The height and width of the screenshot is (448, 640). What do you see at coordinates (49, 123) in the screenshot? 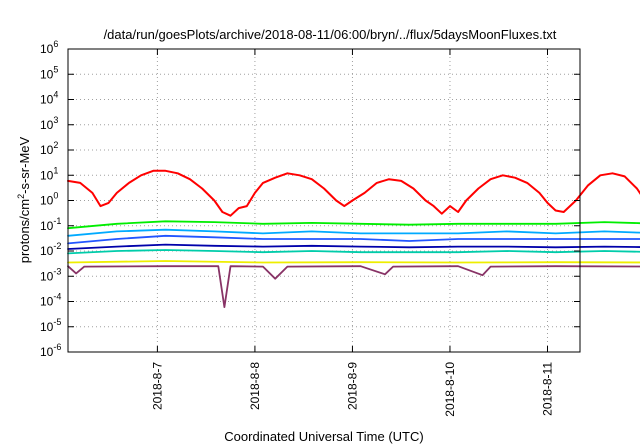
I see `y-tick-label: 10³` at bounding box center [49, 123].